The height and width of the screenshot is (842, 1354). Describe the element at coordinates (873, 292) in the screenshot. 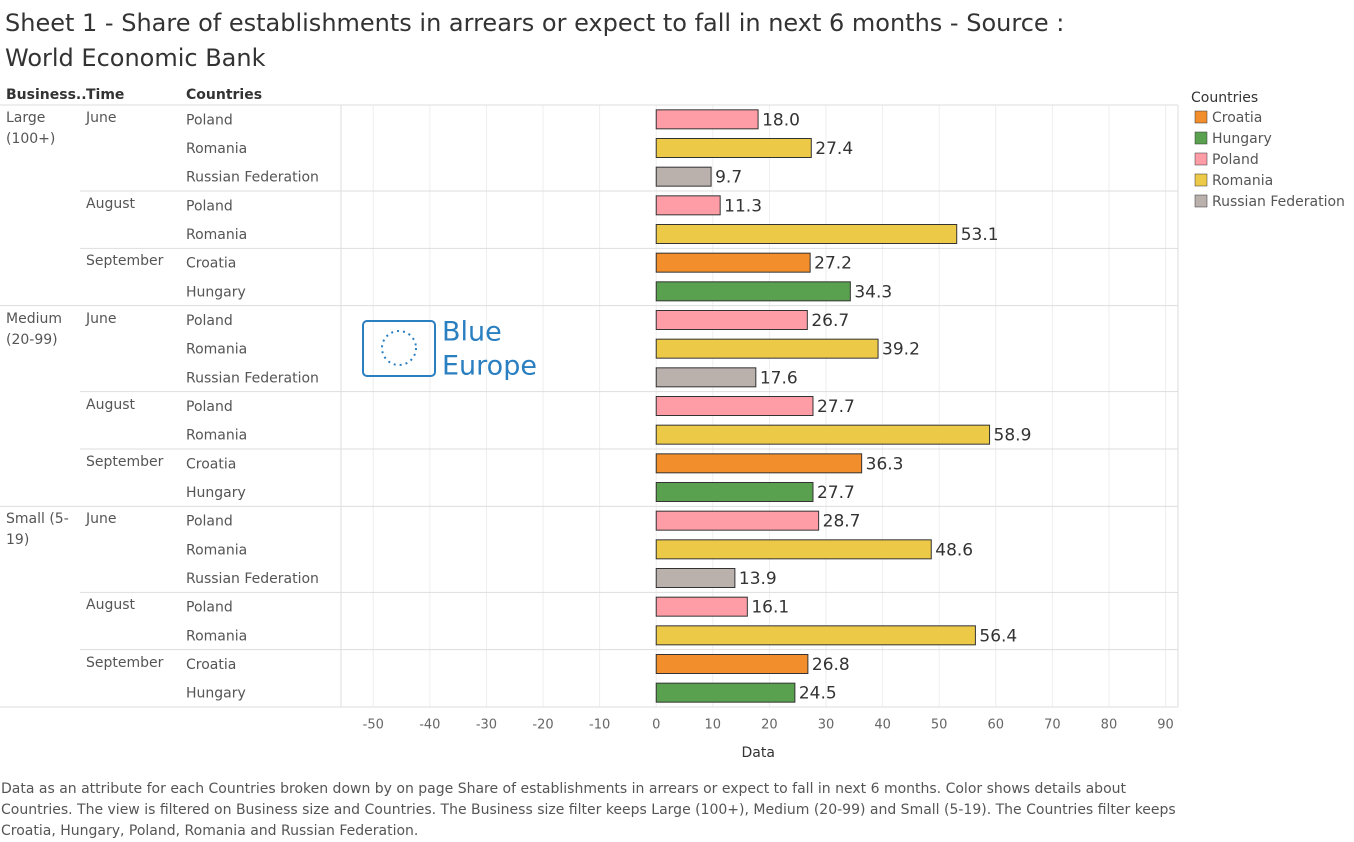

I see `data-label: 34.3` at that location.